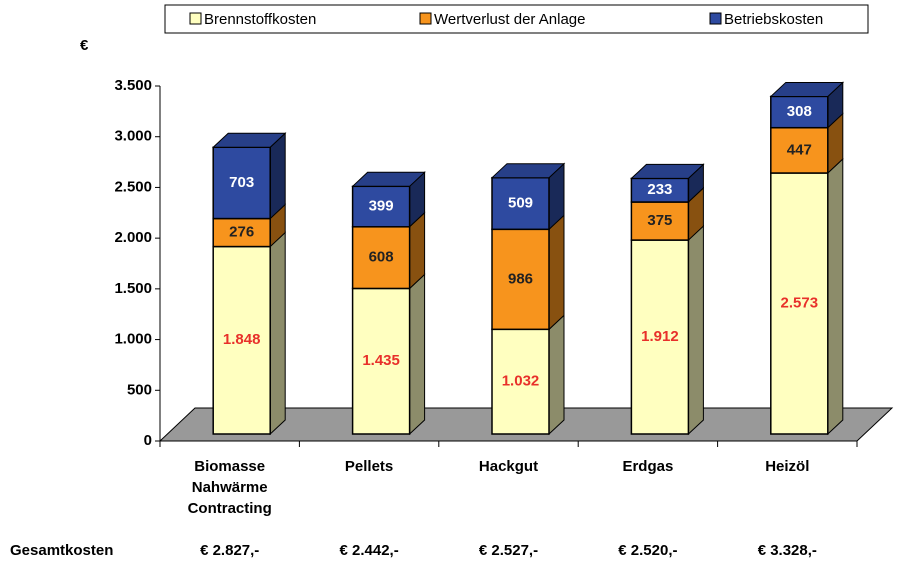 The width and height of the screenshot is (897, 565). What do you see at coordinates (133, 339) in the screenshot?
I see `y-tick-label: 1.000` at bounding box center [133, 339].